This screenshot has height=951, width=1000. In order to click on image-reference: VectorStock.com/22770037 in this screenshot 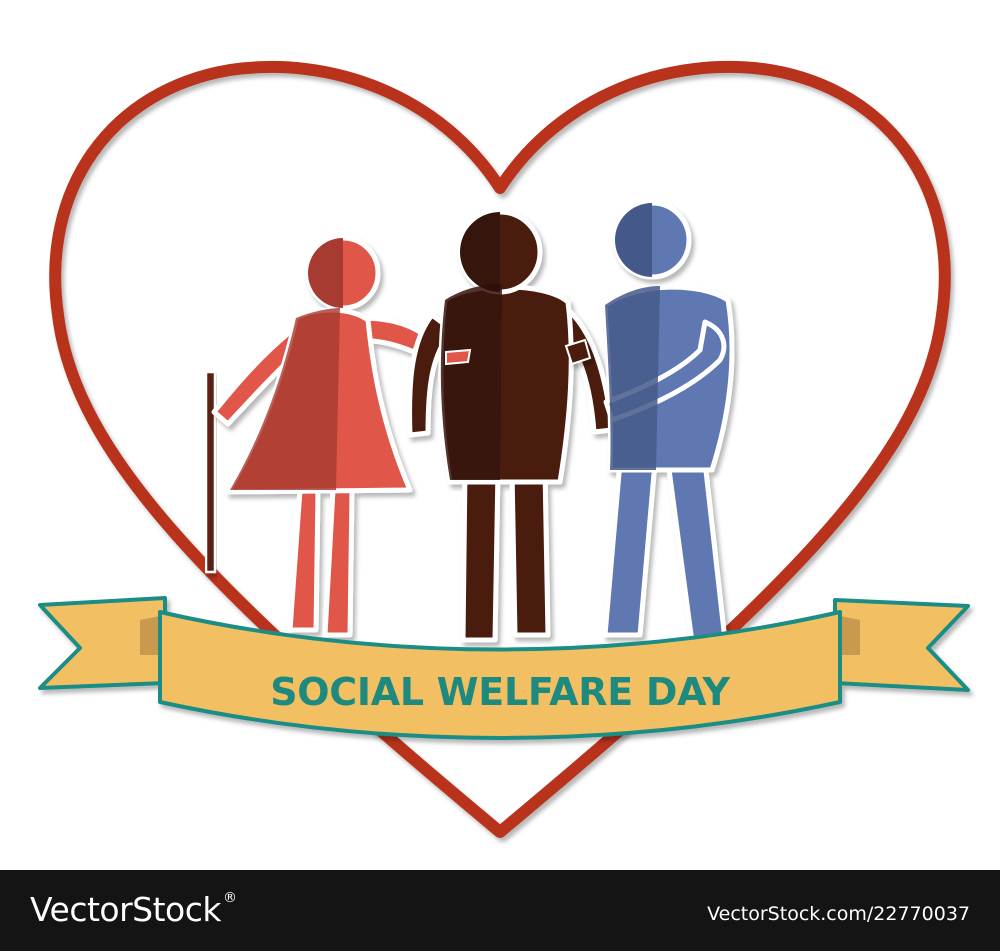, I will do `click(838, 914)`.